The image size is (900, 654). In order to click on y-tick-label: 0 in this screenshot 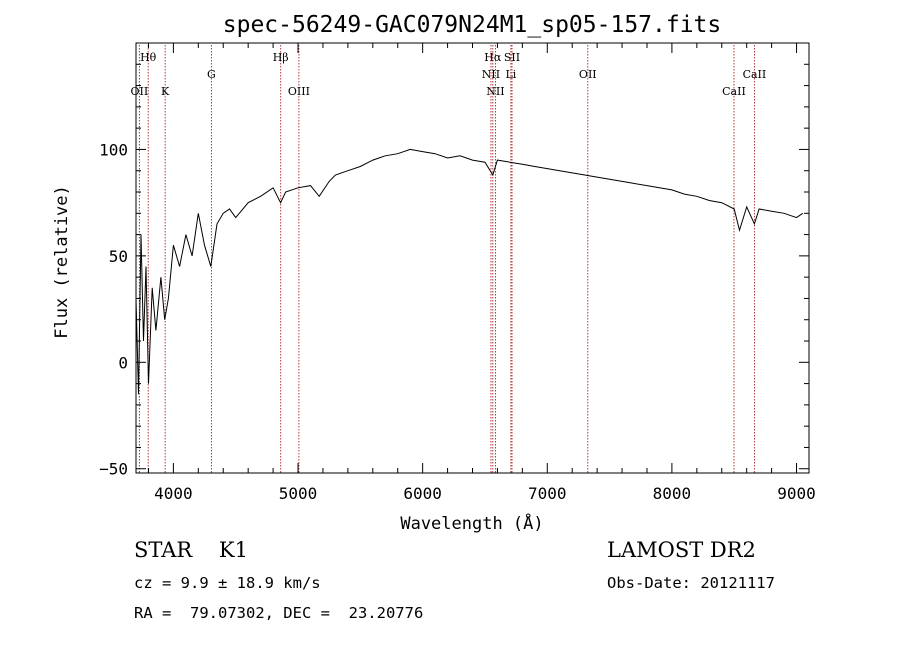, I will do `click(123, 362)`.